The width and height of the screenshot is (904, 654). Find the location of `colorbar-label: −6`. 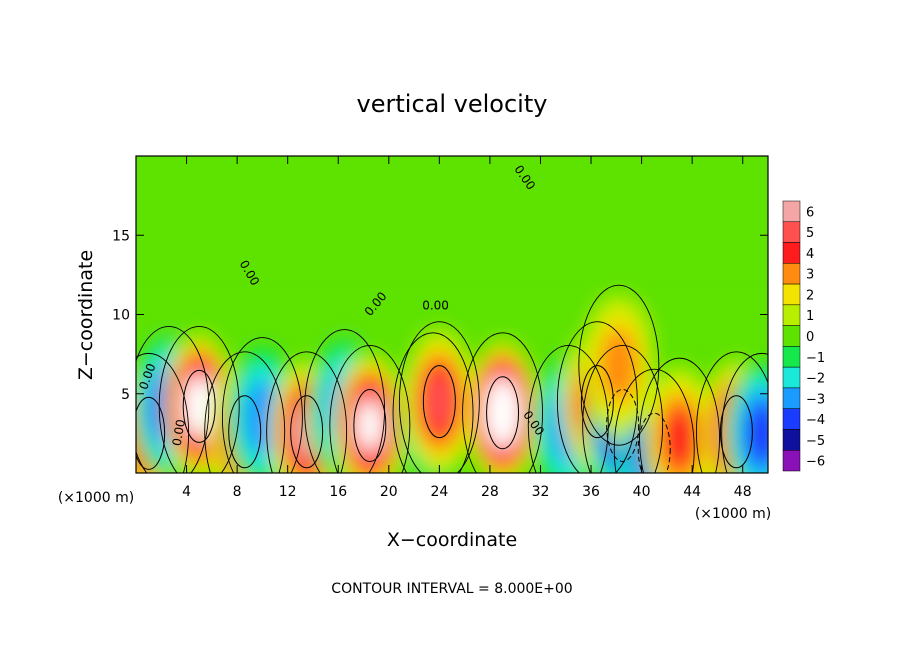

colorbar-label: −6 is located at coordinates (815, 462).